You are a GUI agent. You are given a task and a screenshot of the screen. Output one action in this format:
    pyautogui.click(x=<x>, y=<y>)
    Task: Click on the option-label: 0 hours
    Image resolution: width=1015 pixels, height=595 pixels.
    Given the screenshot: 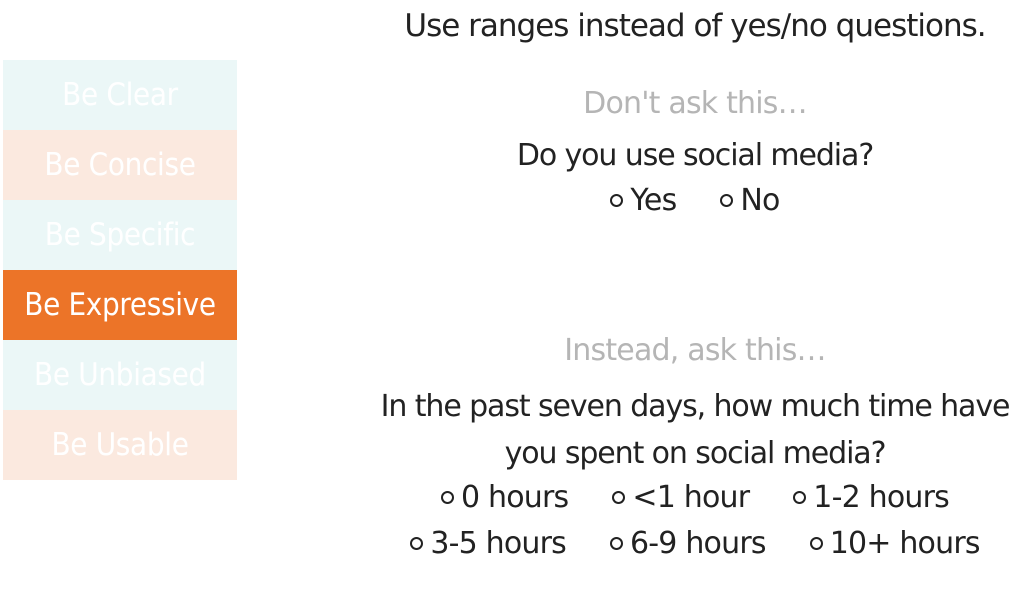 What is the action you would take?
    pyautogui.click(x=515, y=497)
    